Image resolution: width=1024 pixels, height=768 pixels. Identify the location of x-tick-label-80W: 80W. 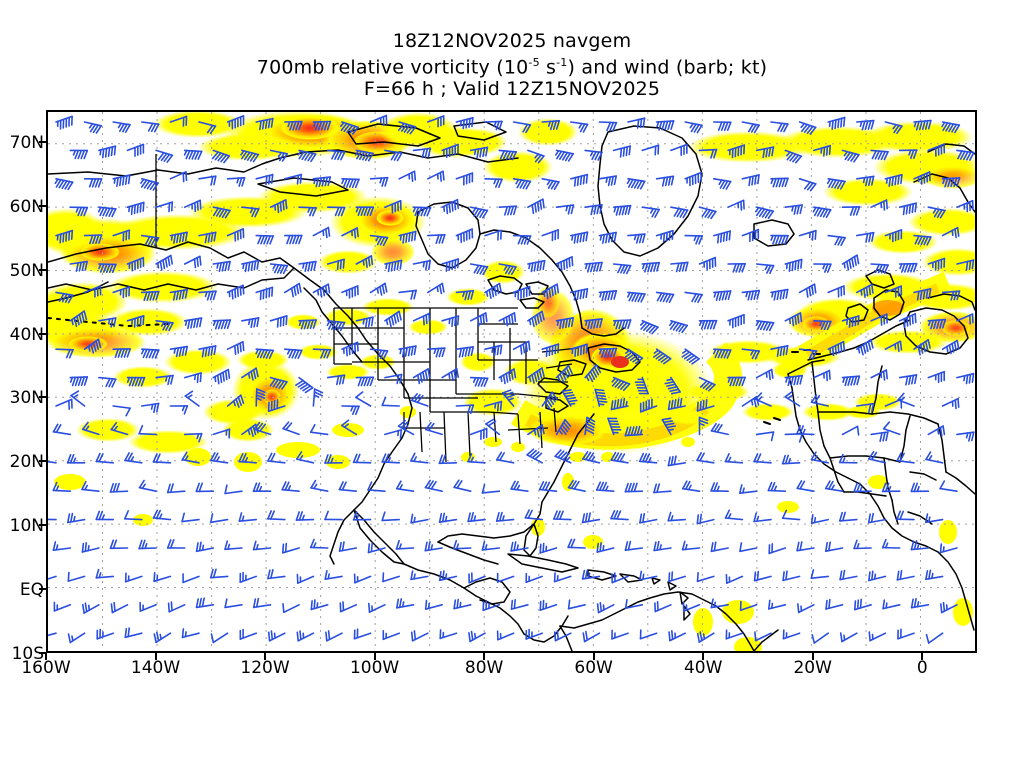
(484, 668).